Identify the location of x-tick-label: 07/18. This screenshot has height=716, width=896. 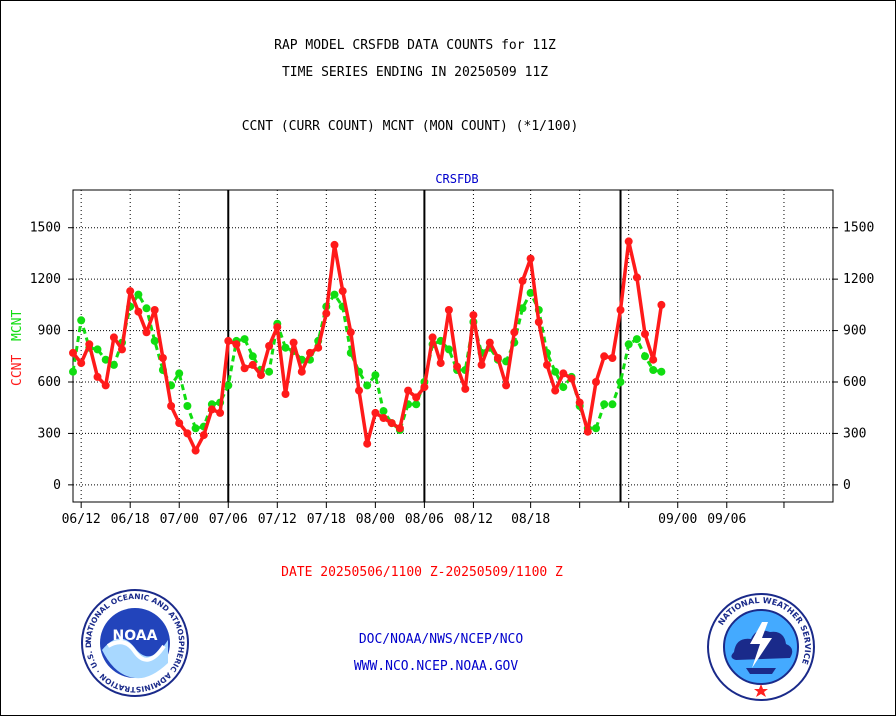
(326, 519).